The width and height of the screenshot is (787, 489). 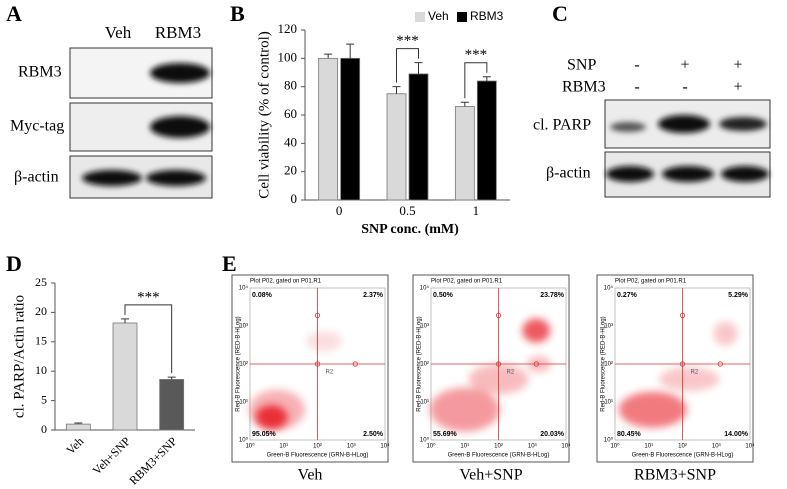 I want to click on quadrant-value: 0.08%, so click(x=262, y=295).